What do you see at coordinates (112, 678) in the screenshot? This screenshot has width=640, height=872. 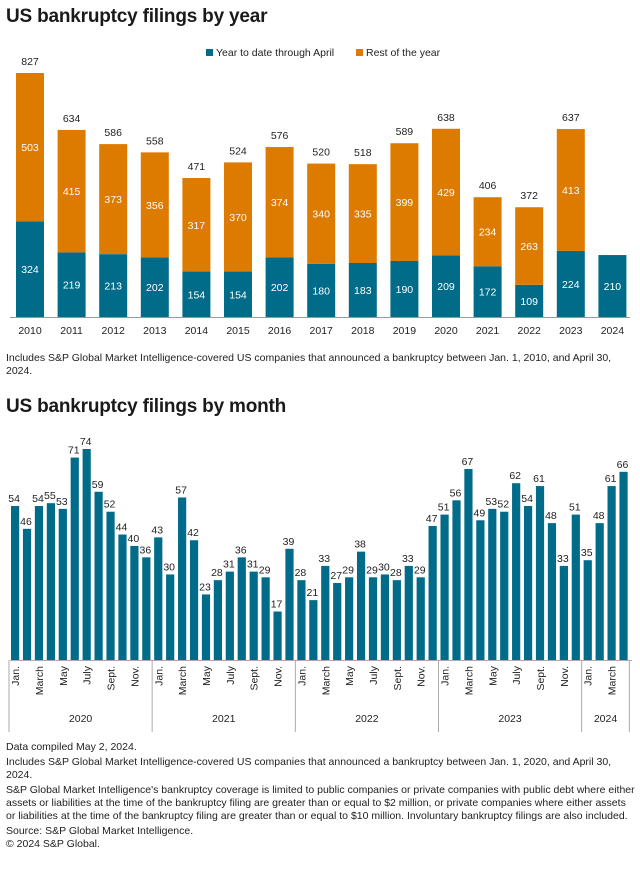 I see `month-tick-2020-9: Sept.` at bounding box center [112, 678].